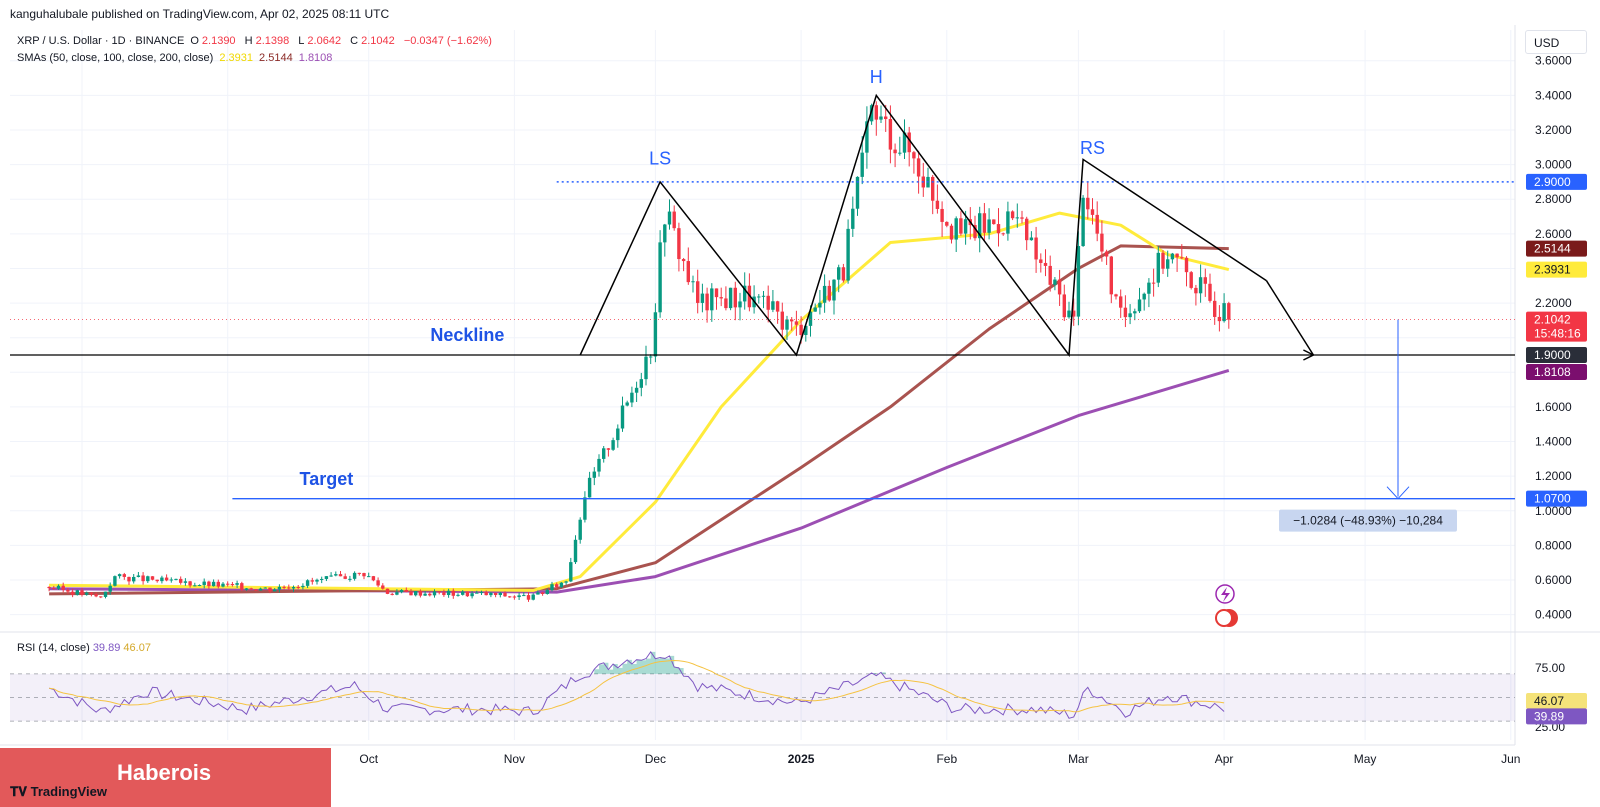 Image resolution: width=1600 pixels, height=807 pixels. I want to click on price-tick-label: 3.2000, so click(1553, 130).